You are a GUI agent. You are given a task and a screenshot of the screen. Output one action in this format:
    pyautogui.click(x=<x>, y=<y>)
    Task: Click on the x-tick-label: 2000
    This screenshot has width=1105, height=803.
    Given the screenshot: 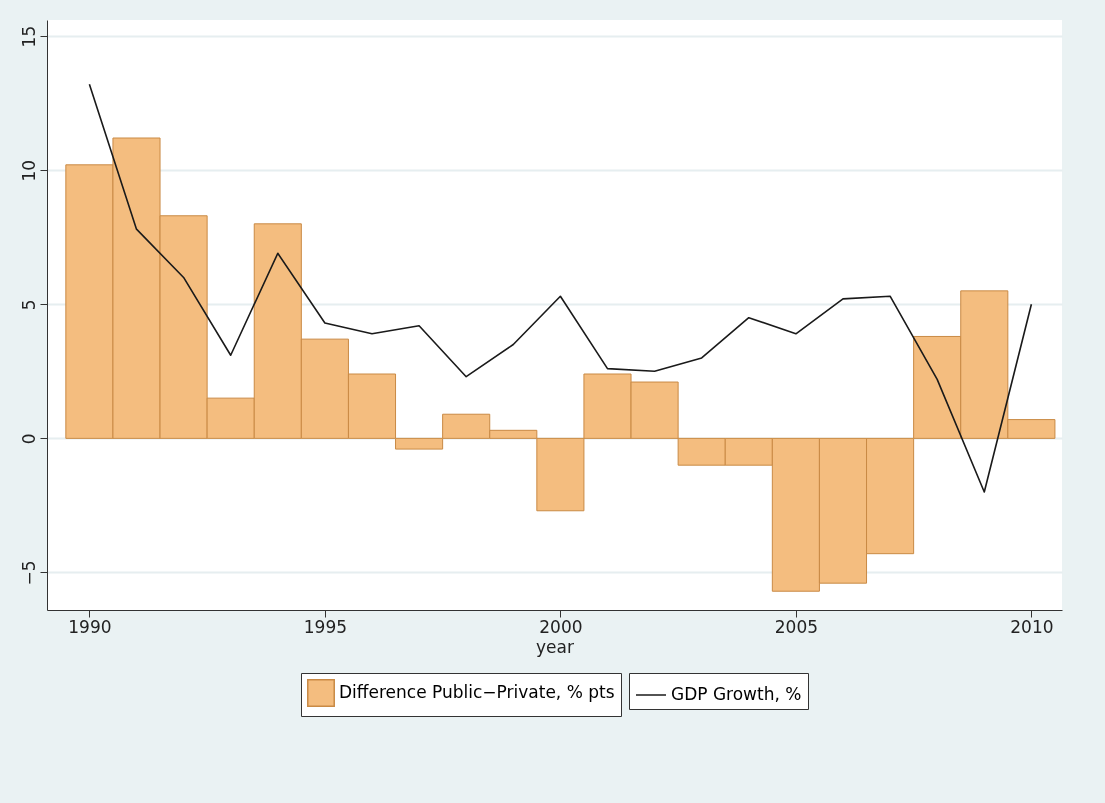 What is the action you would take?
    pyautogui.click(x=561, y=626)
    